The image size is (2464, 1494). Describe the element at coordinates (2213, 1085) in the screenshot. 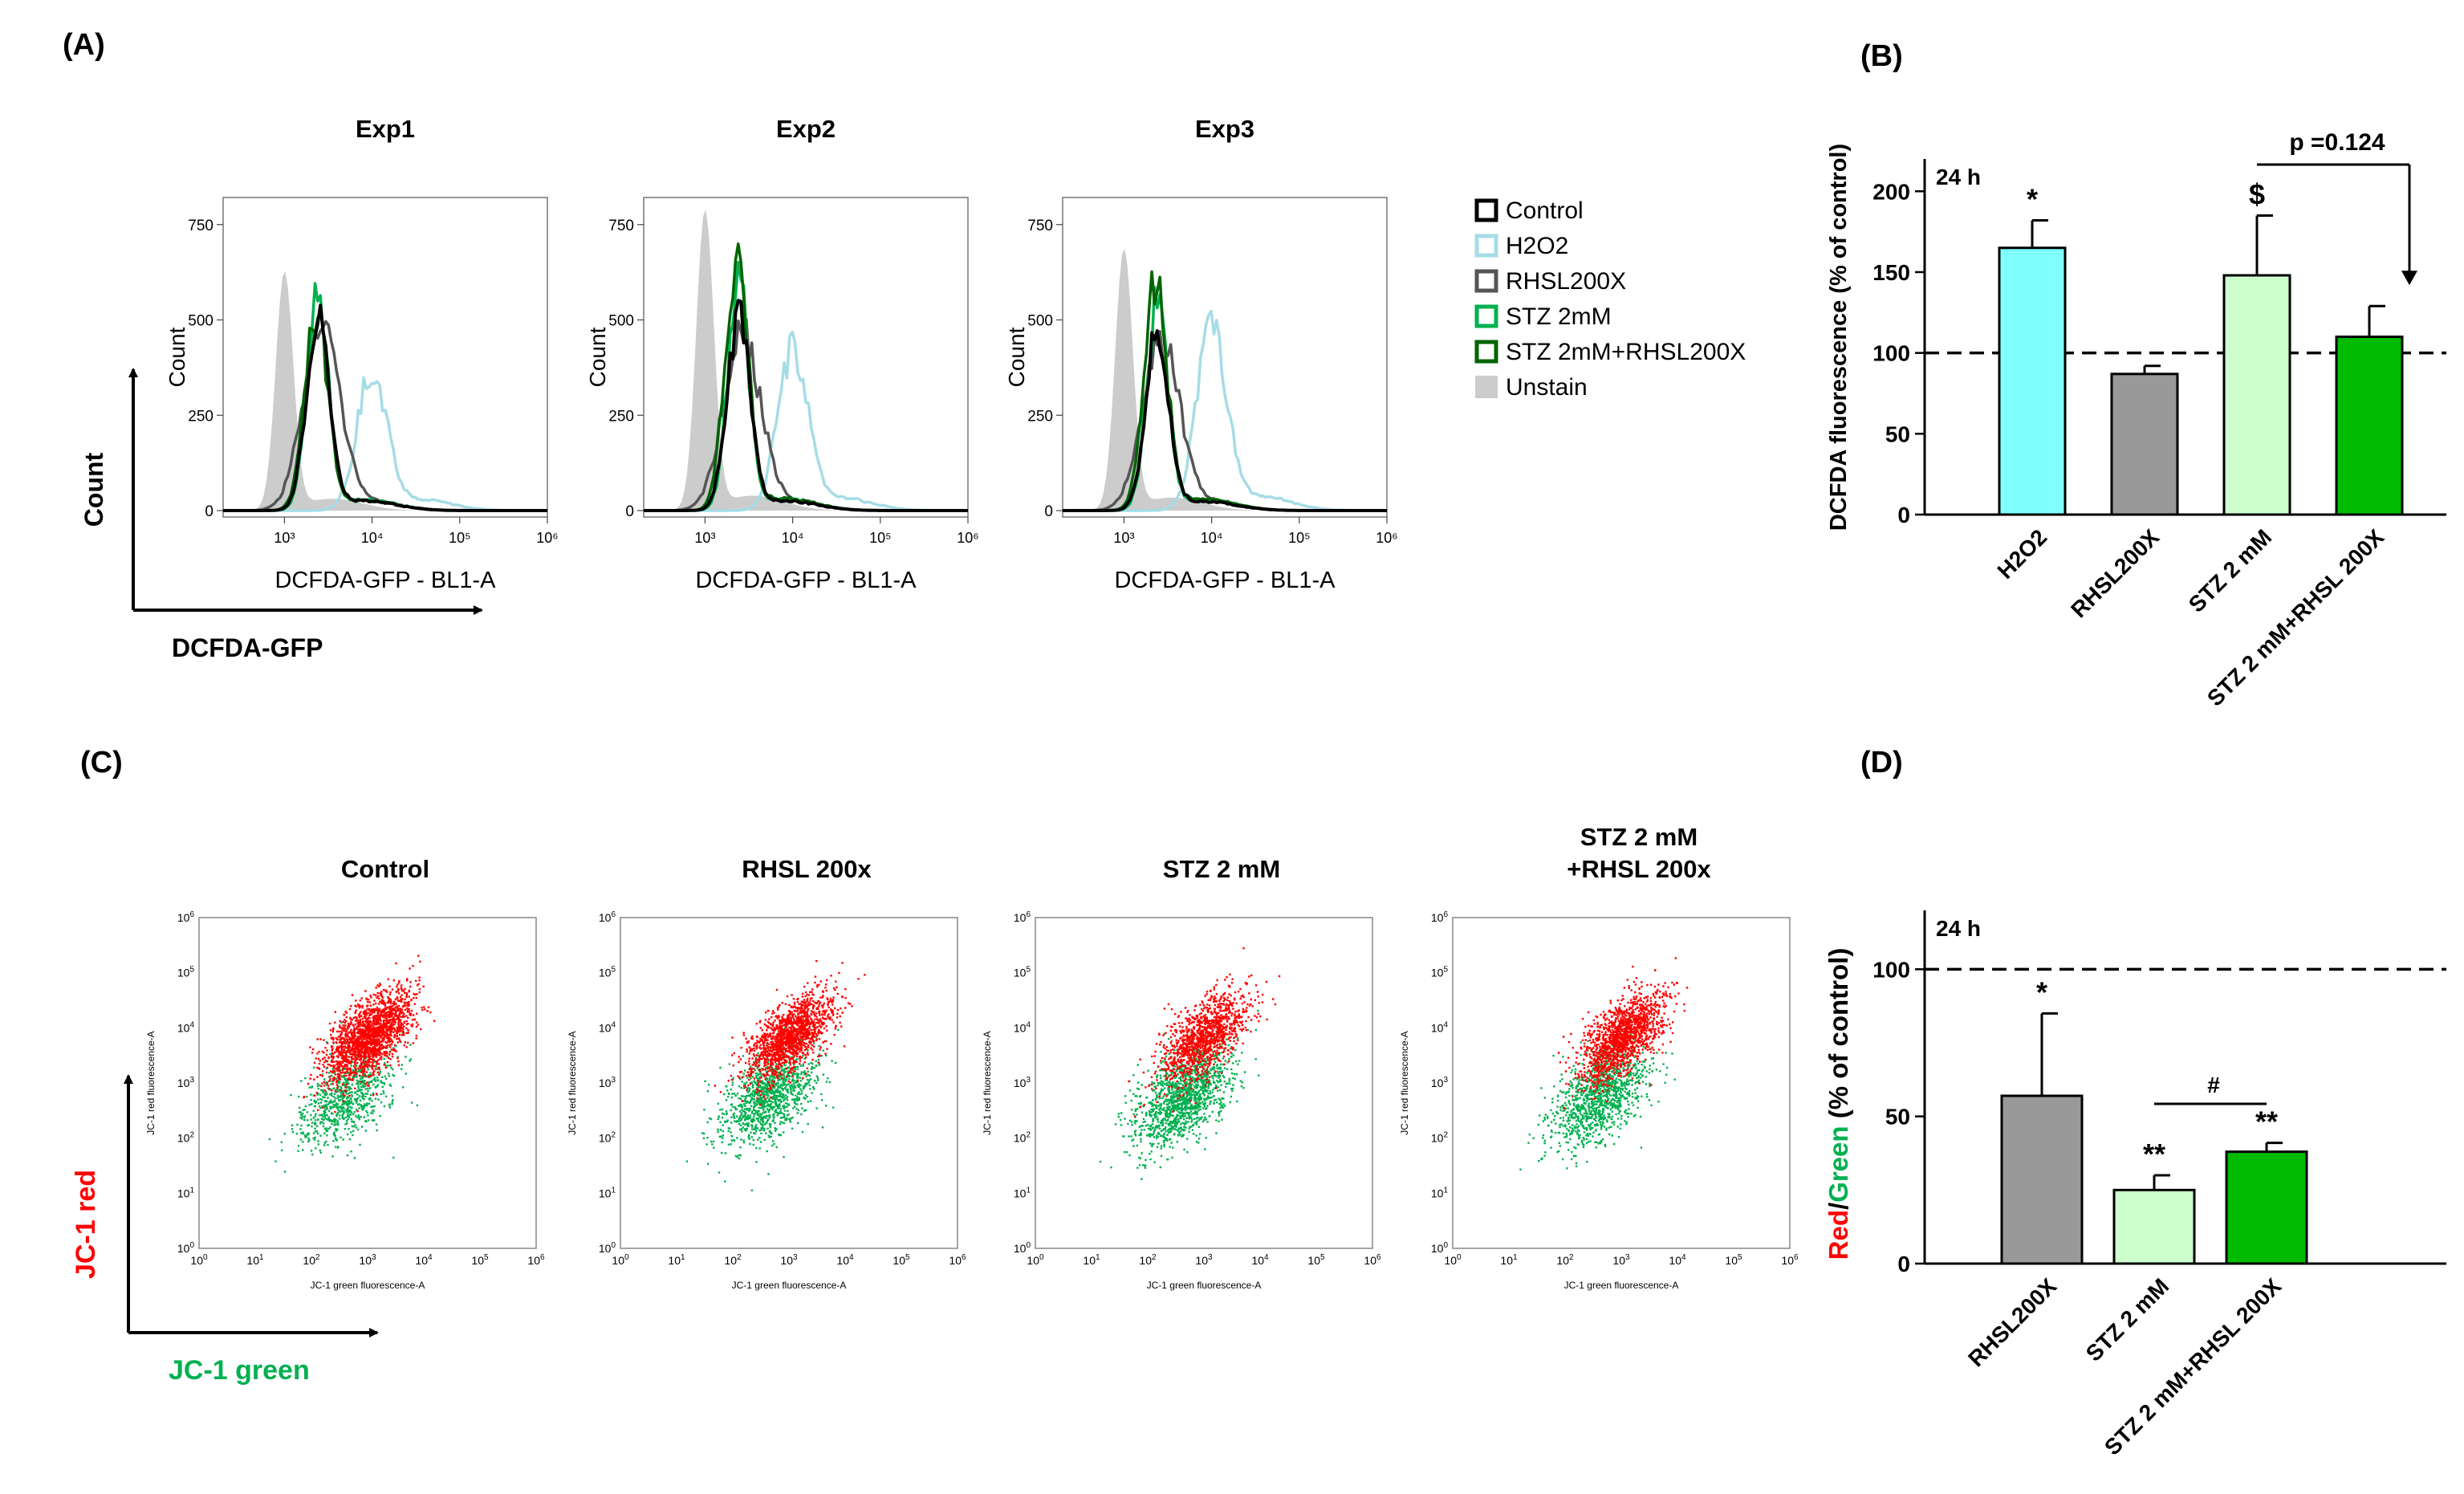

I see `bracket-label: #` at that location.